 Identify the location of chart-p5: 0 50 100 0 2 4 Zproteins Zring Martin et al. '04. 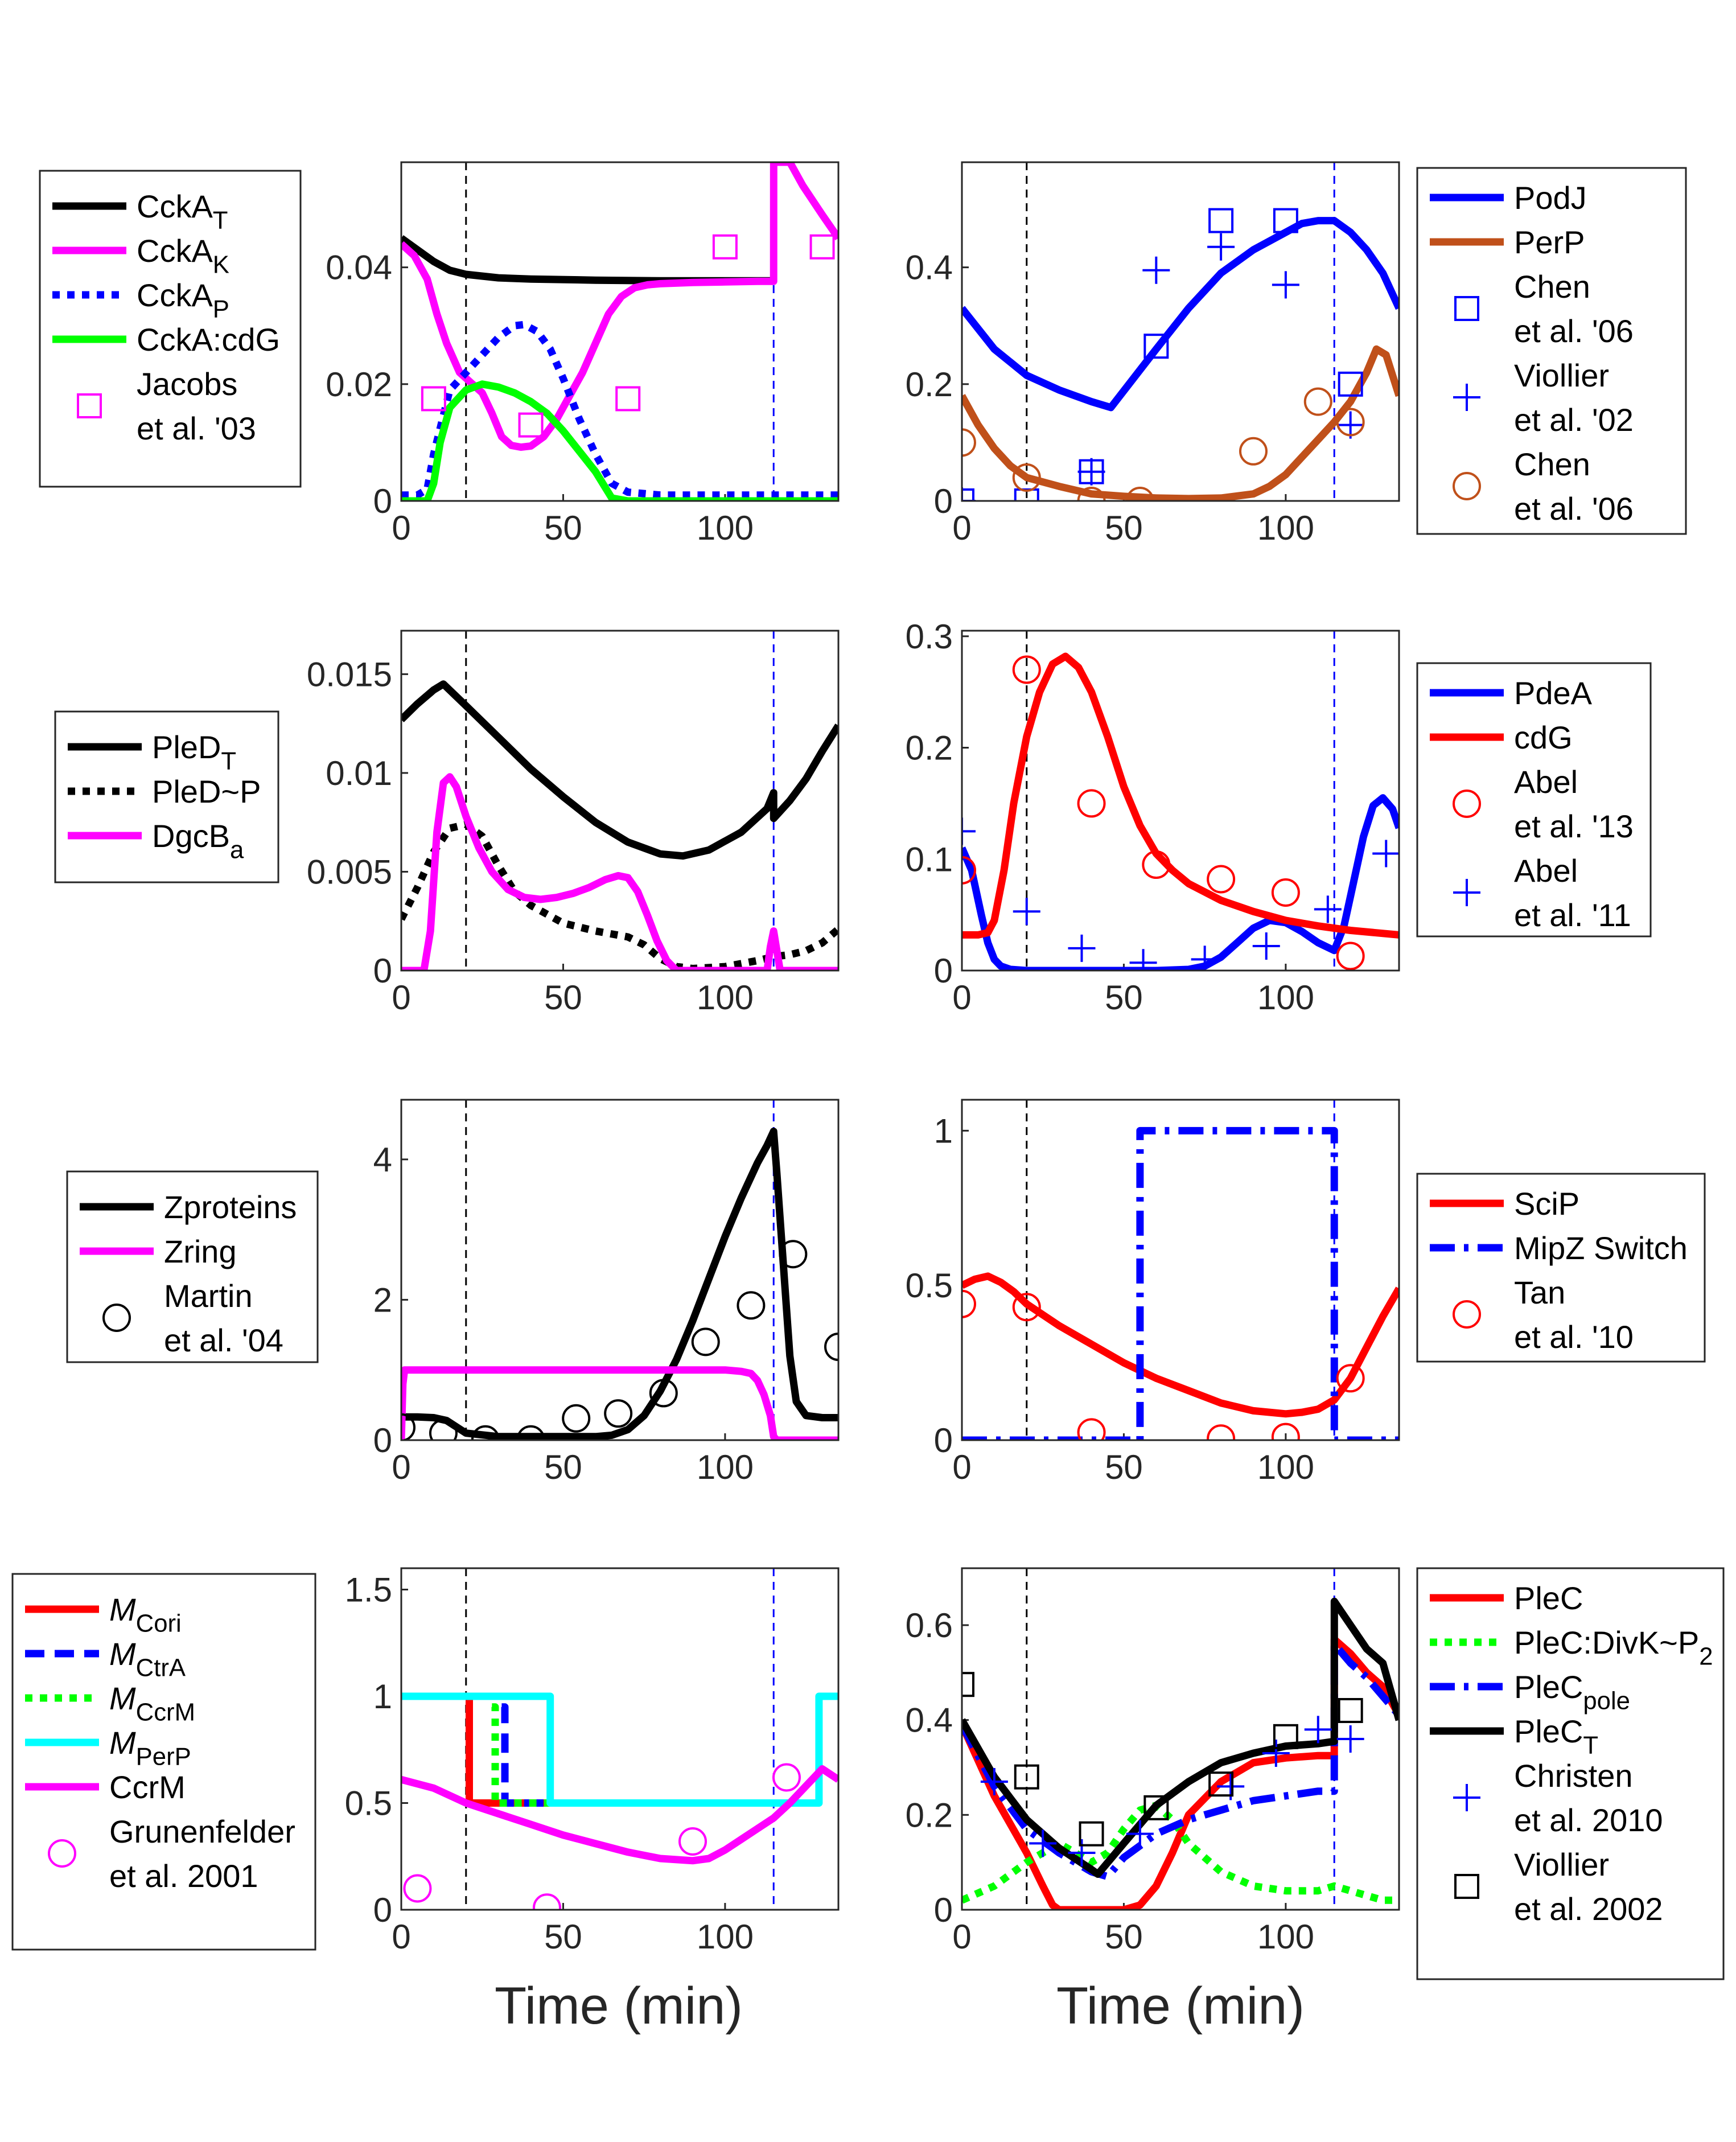
(453, 1292).